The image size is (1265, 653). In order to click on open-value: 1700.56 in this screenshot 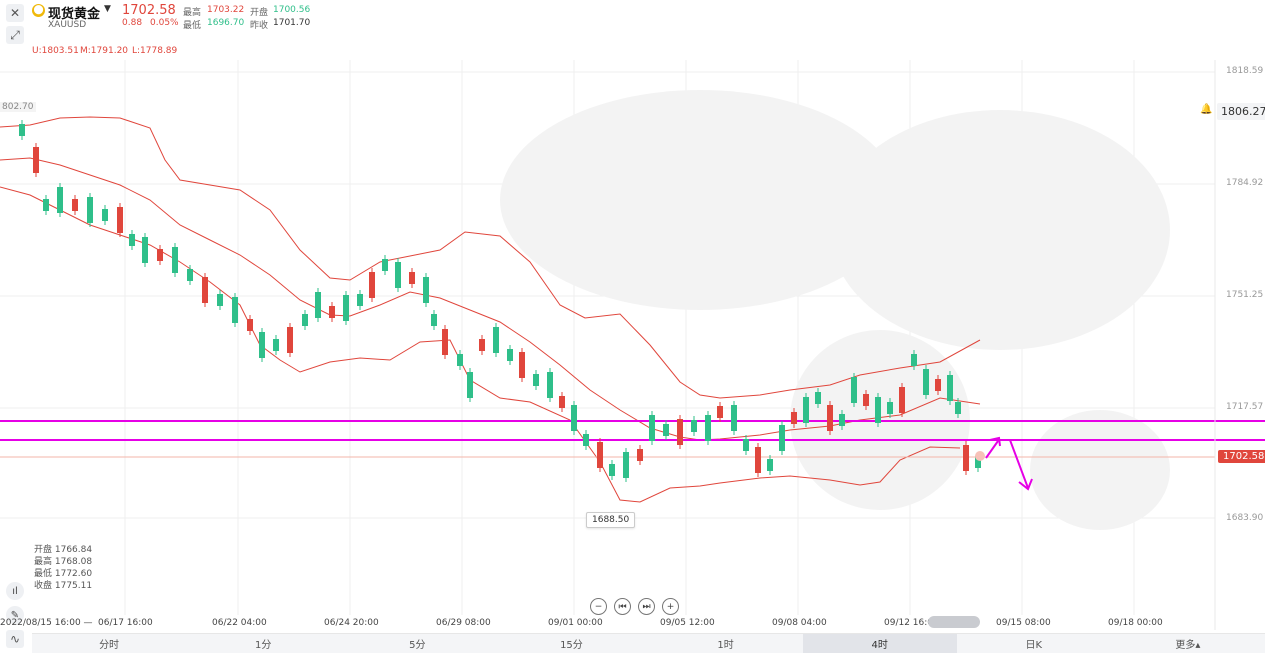, I will do `click(292, 10)`.